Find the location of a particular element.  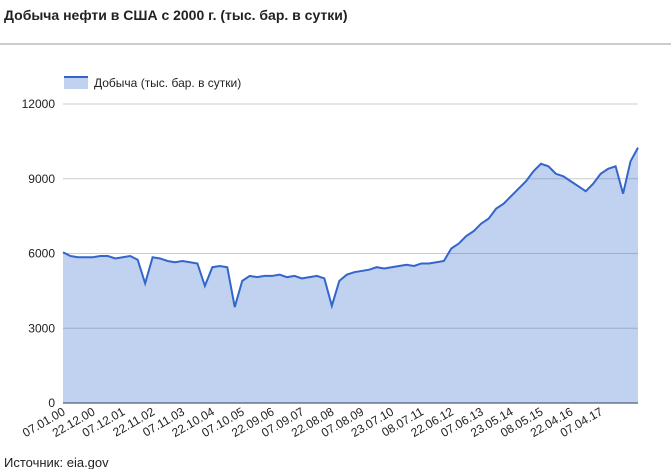

source: Источник: eia.gov is located at coordinates (56, 462).